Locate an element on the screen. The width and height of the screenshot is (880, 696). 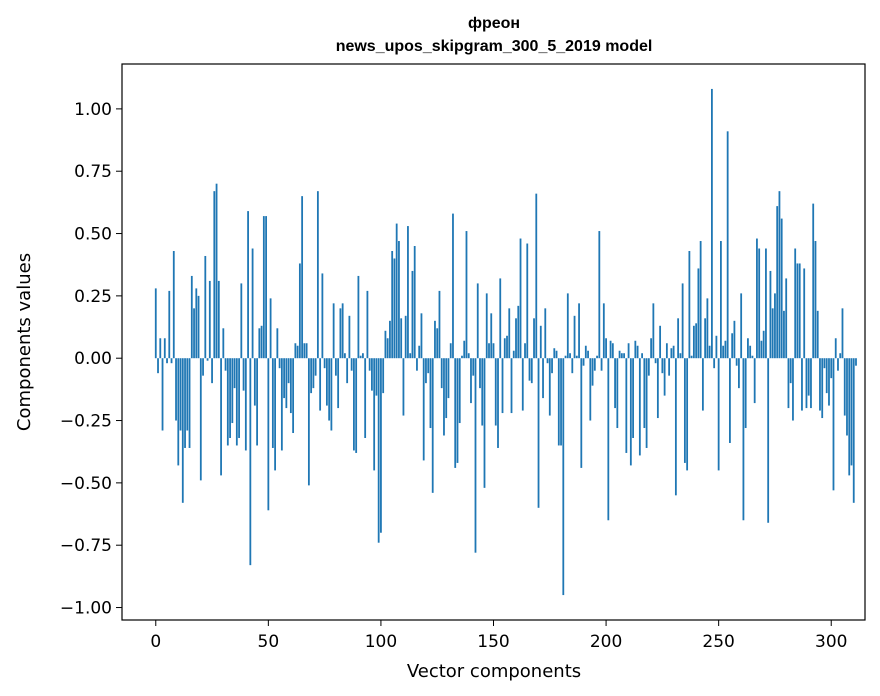
y-tick-label: 0.00 is located at coordinates (93, 359).